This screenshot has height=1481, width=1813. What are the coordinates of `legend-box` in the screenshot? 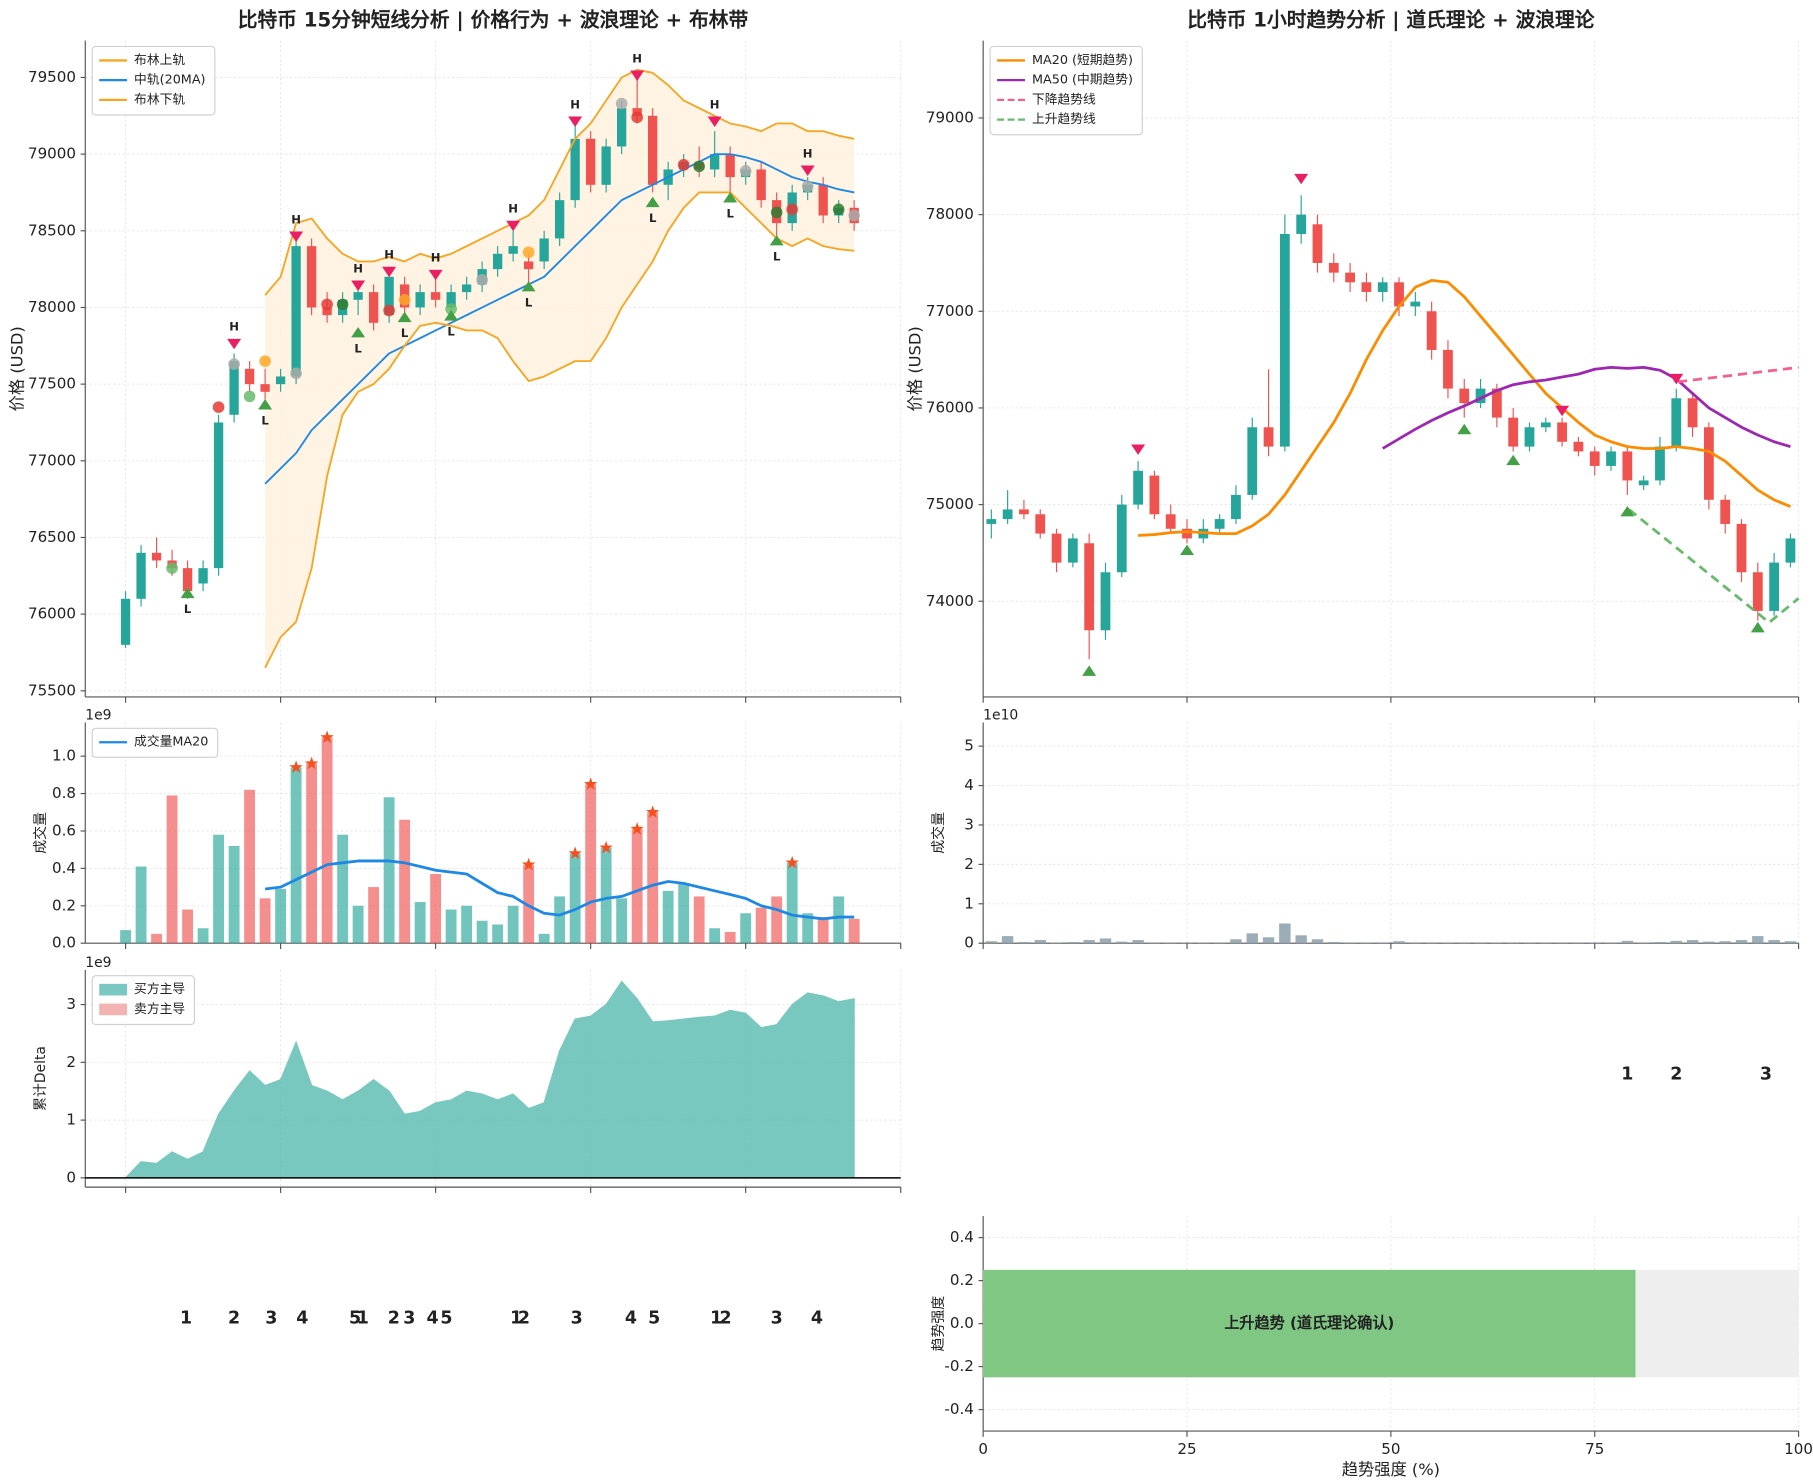 It's located at (153, 80).